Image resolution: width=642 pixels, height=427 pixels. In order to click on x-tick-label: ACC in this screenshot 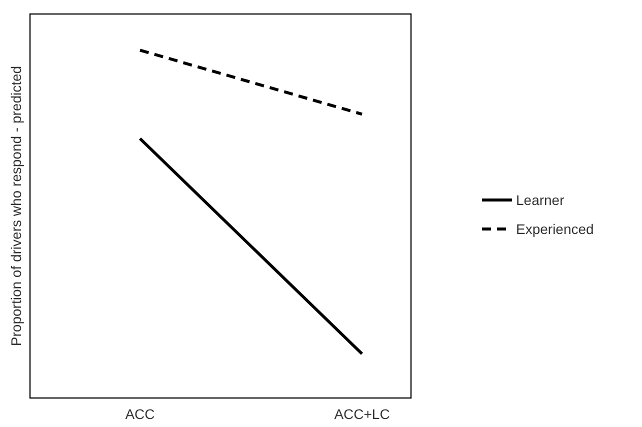, I will do `click(140, 414)`.